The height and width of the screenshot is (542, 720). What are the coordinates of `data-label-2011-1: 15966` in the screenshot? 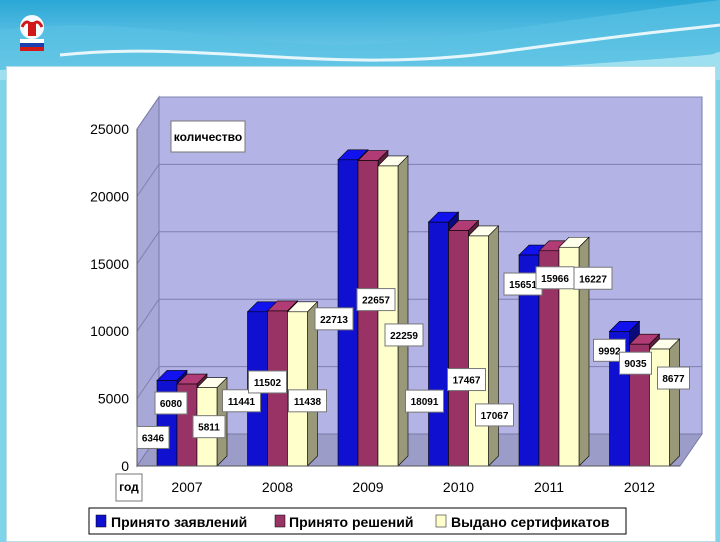 It's located at (555, 278).